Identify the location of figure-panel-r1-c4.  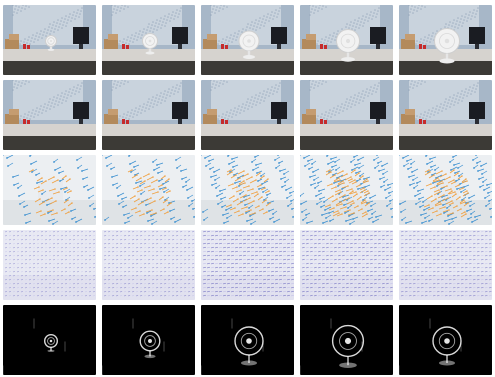
(346, 40).